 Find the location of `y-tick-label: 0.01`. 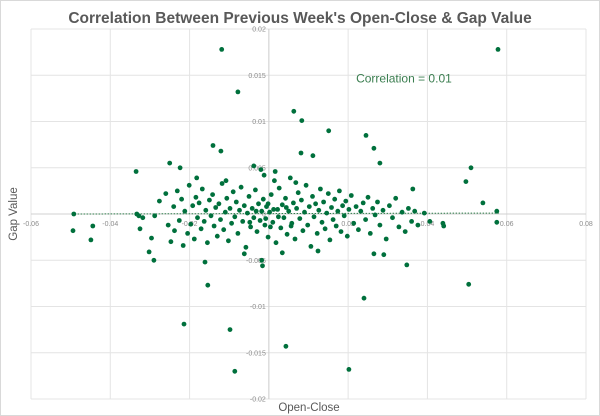

y-tick-label: 0.01 is located at coordinates (259, 122).